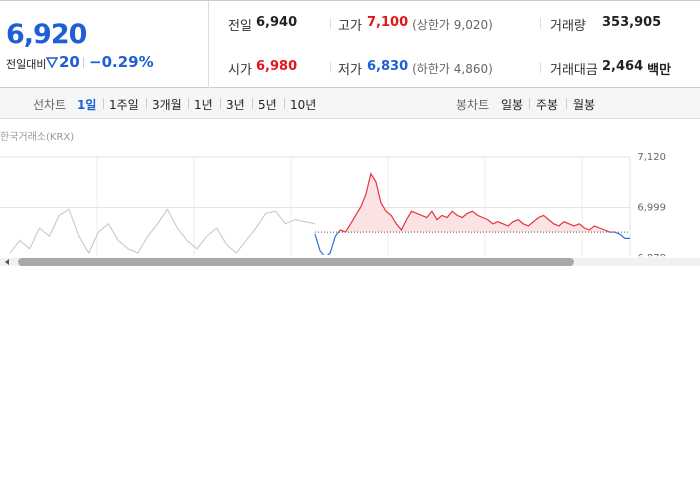 This screenshot has height=490, width=700. Describe the element at coordinates (267, 105) in the screenshot. I see `period-tab: 5년` at that location.